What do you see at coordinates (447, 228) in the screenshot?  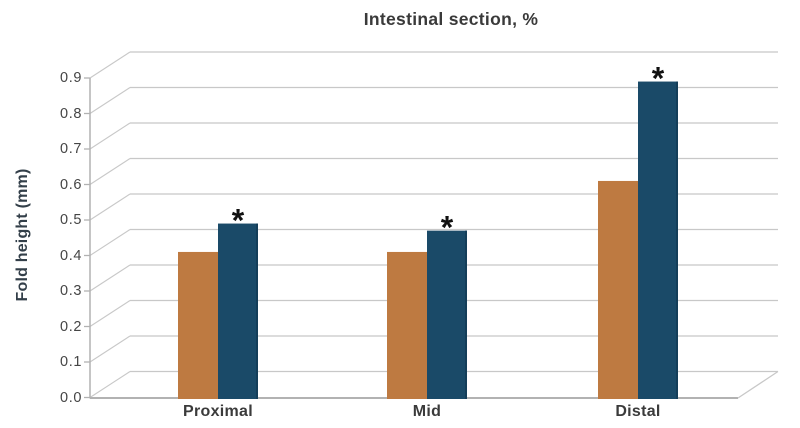 I see `significance-asterisk-mid: *` at bounding box center [447, 228].